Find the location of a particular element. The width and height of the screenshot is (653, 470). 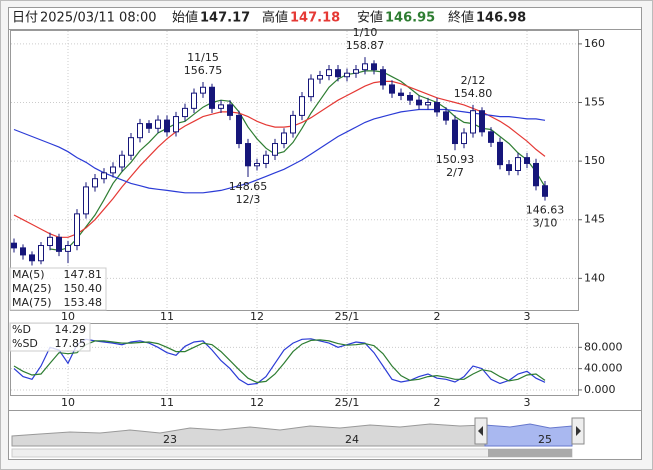

arrow-icon is located at coordinates (480, 431).